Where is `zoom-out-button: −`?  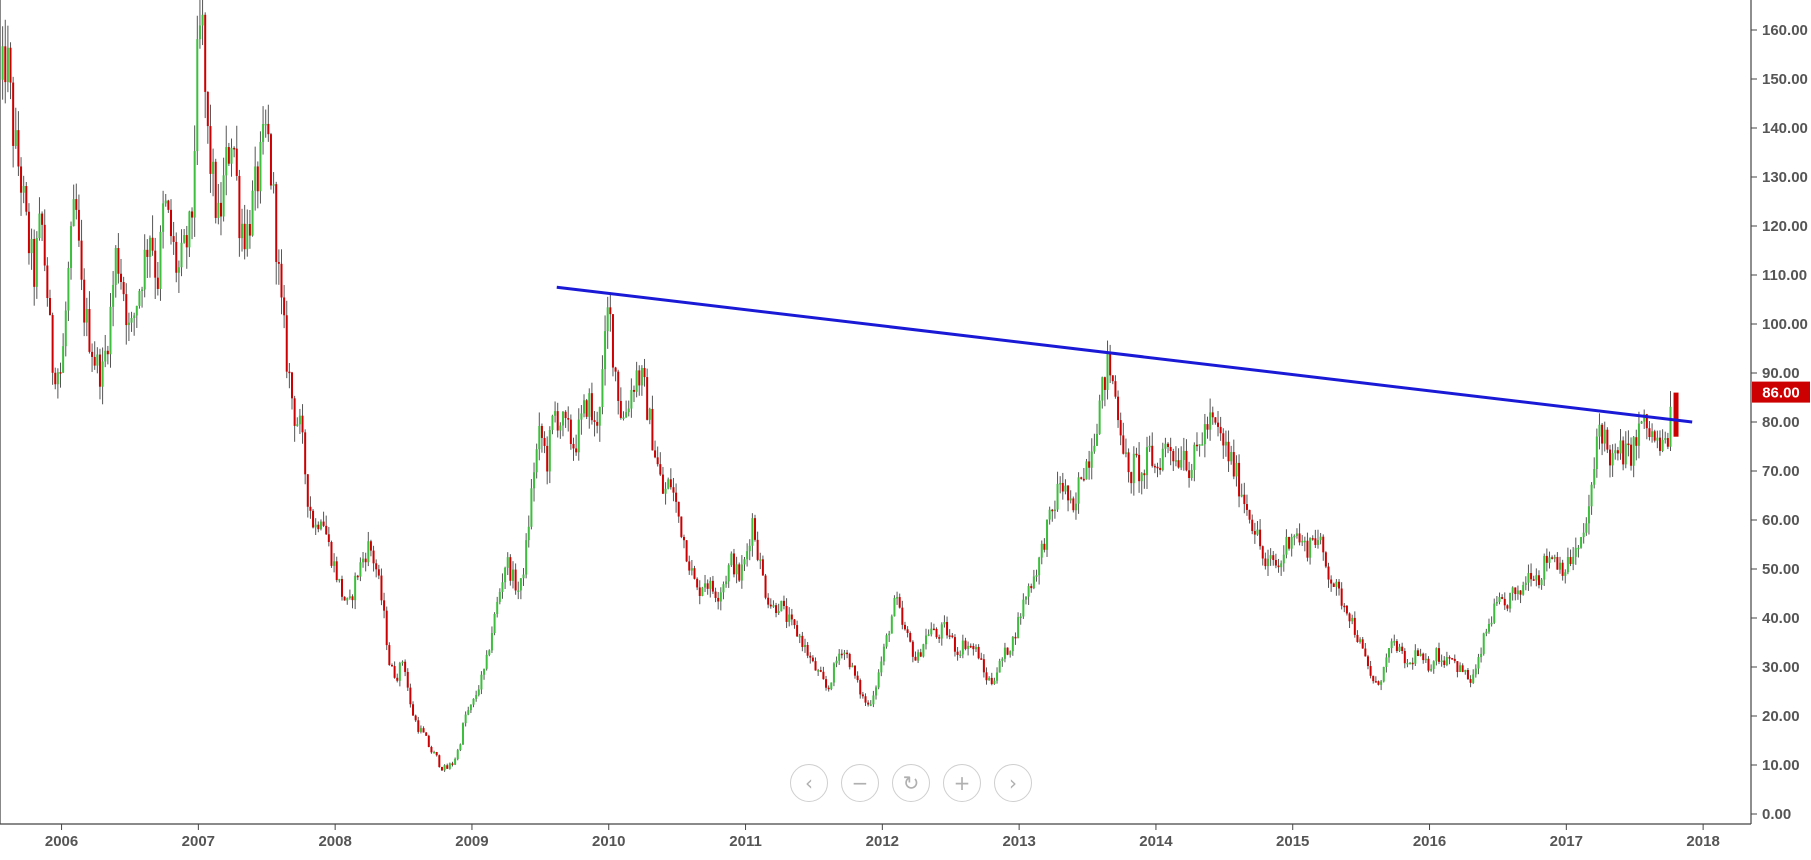
zoom-out-button: − is located at coordinates (860, 783).